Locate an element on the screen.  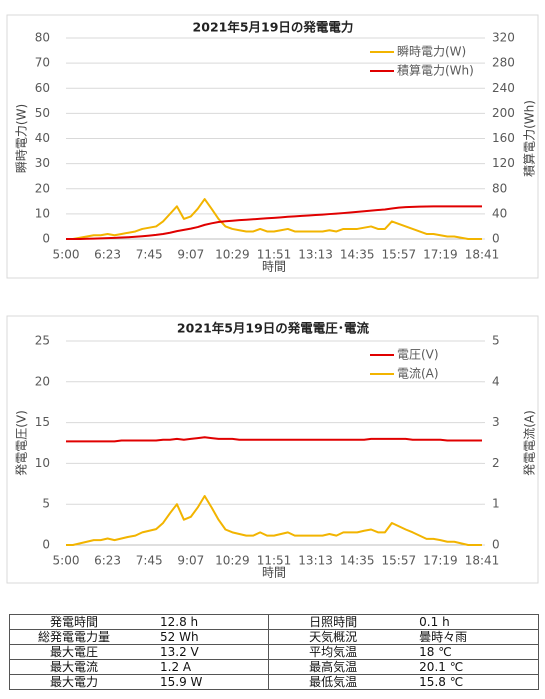
cell-value: 52 Wh is located at coordinates (204, 637).